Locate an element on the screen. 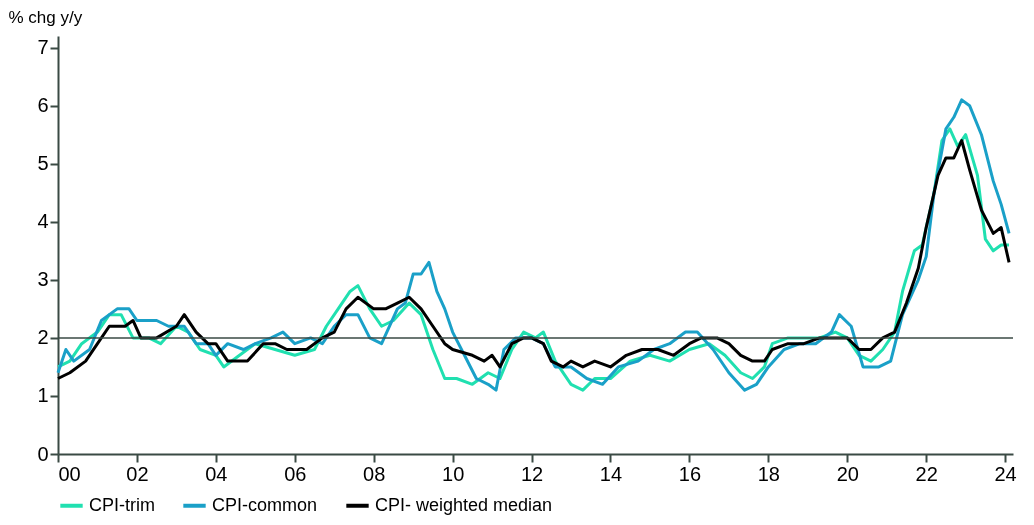 This screenshot has width=1034, height=525. y-tick-label: 1 is located at coordinates (43, 395).